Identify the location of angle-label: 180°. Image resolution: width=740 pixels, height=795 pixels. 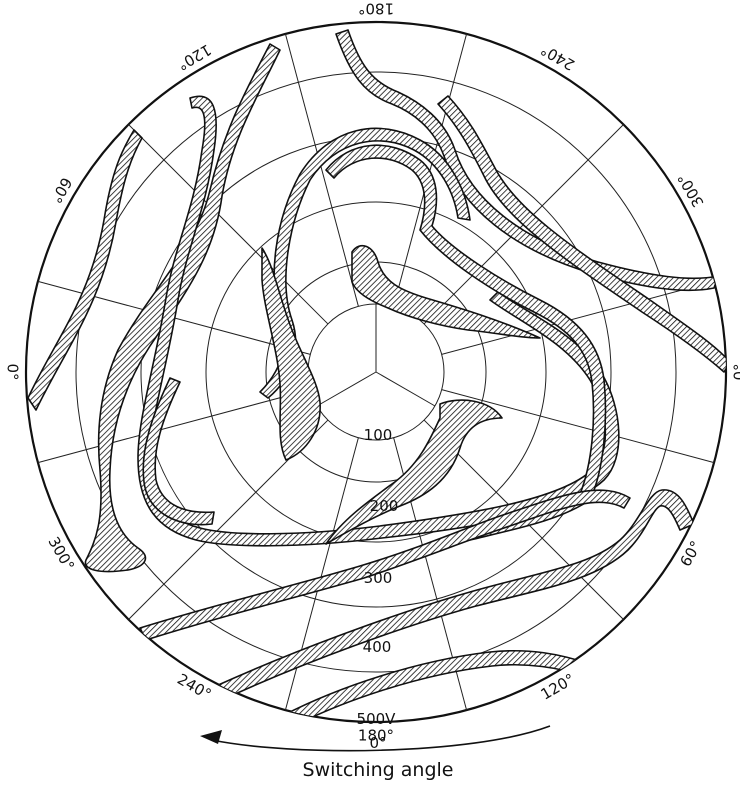
(376, 9).